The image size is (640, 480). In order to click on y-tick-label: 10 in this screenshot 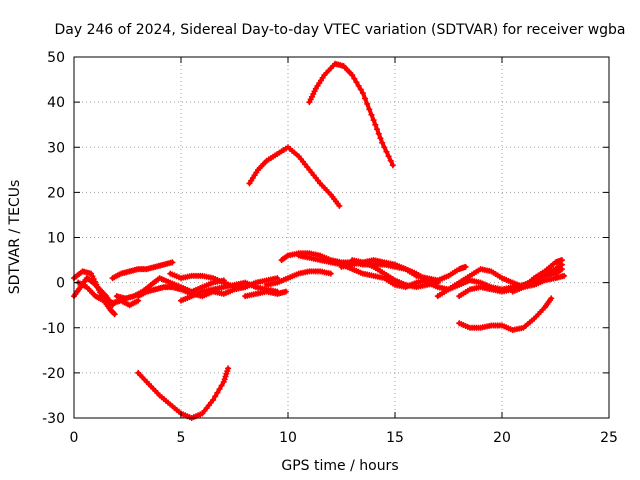, I will do `click(56, 239)`.